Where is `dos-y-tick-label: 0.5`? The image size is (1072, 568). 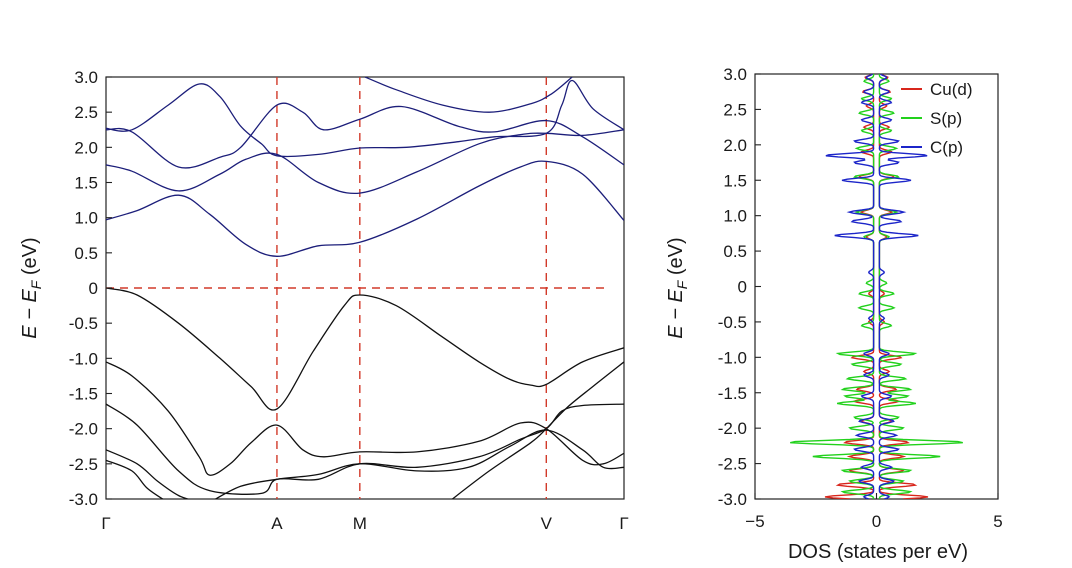
dos-y-tick-label: 0.5 is located at coordinates (735, 251).